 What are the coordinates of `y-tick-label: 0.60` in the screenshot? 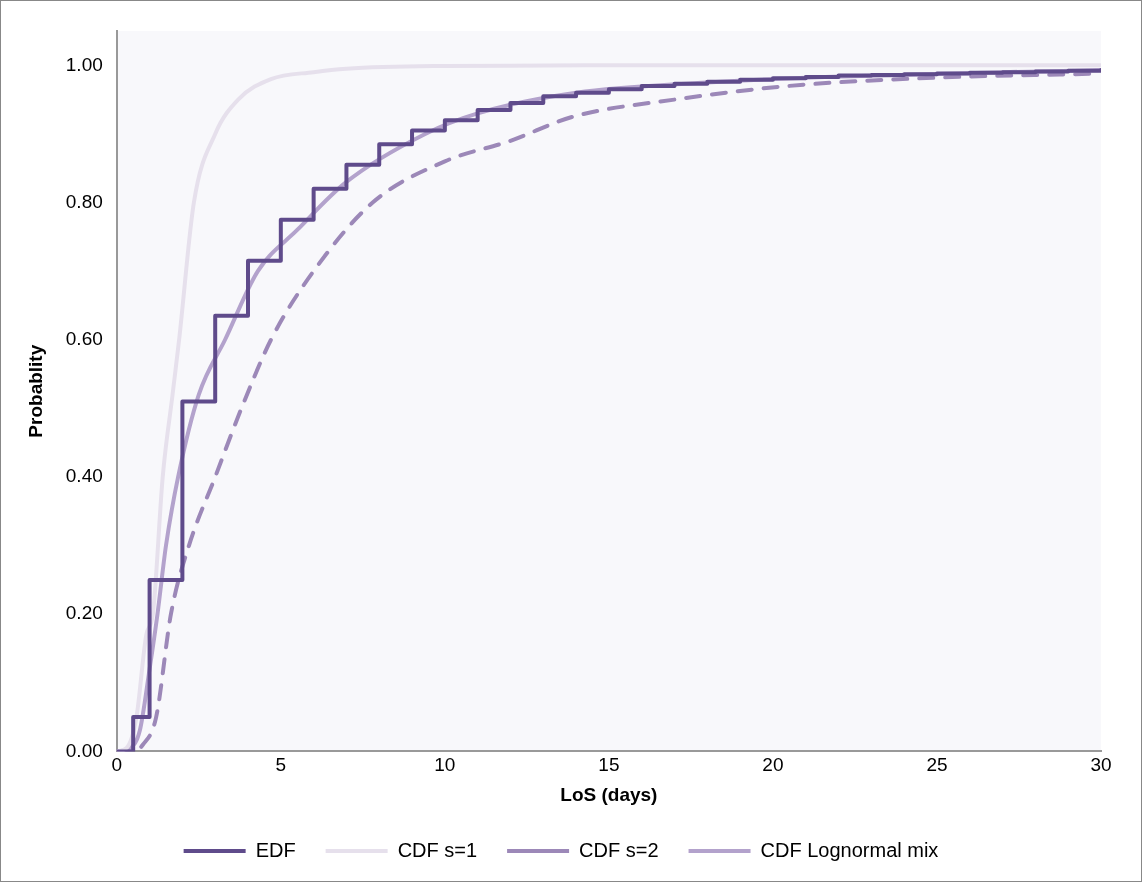 It's located at (84, 338).